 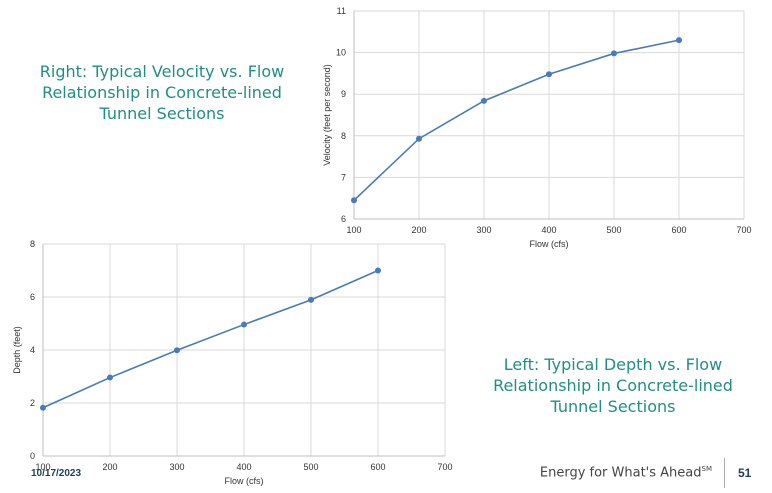 I want to click on footer-divider, so click(x=724, y=473).